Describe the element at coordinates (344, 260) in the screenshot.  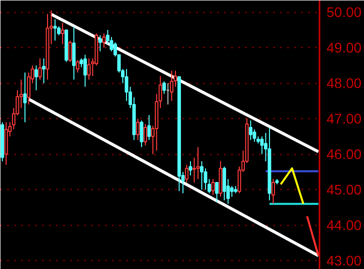
I see `y-tick-label: 43.00` at that location.